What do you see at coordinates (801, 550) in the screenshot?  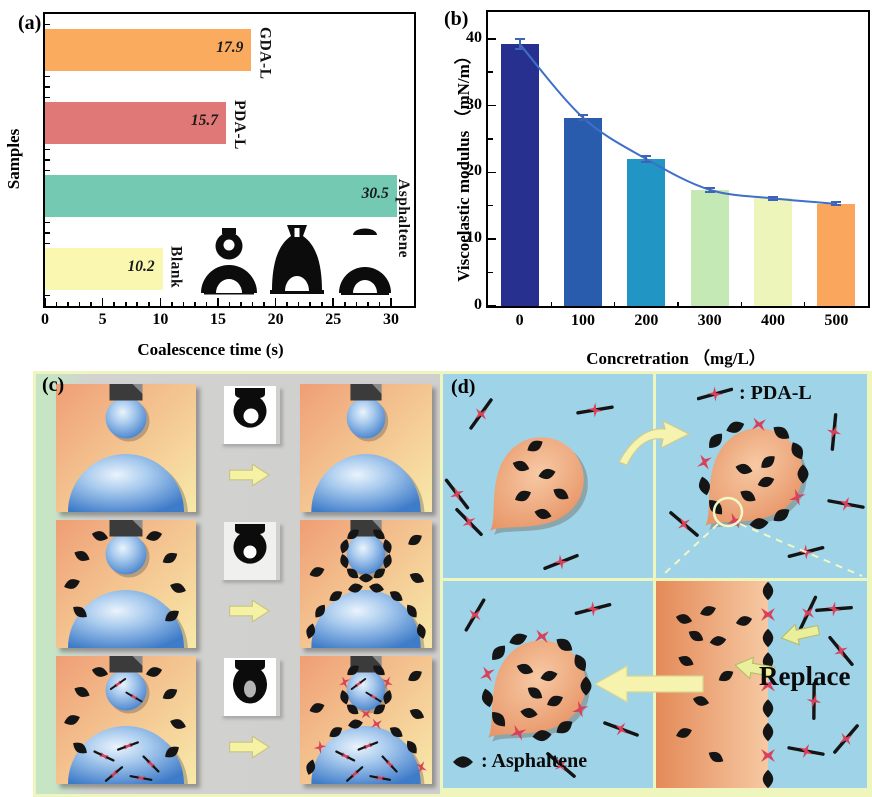 I see `magnifier-dash` at bounding box center [801, 550].